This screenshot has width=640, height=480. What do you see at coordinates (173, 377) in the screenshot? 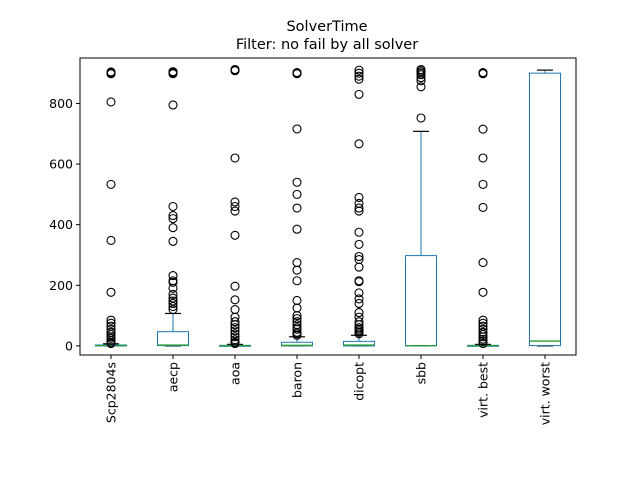
I see `x-tick-label: aecp` at bounding box center [173, 377].